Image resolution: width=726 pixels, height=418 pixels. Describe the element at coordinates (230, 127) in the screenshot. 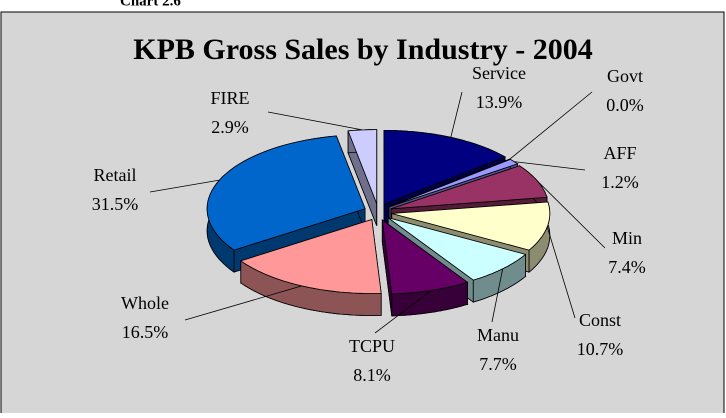

I see `value-label: 2.9%` at that location.